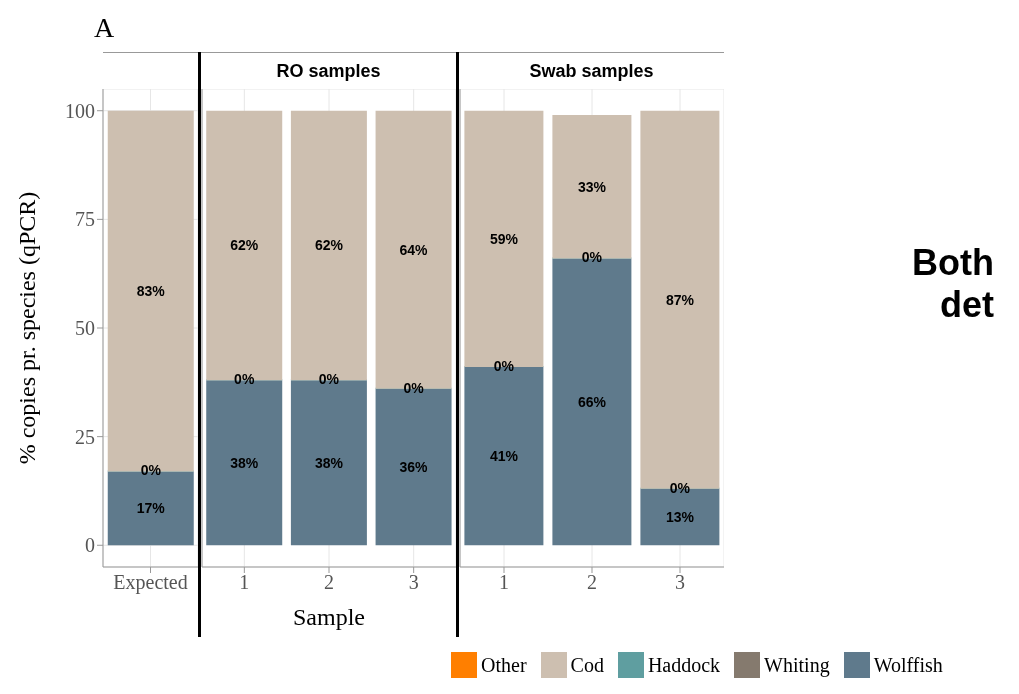  Describe the element at coordinates (85, 436) in the screenshot. I see `y-tick-label: 25` at that location.